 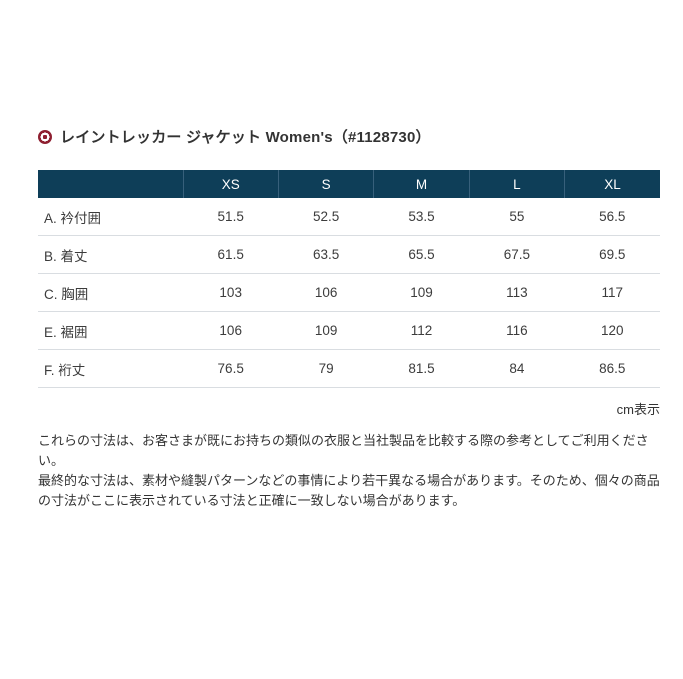 What do you see at coordinates (231, 368) in the screenshot?
I see `size-value-cell: 76.5` at bounding box center [231, 368].